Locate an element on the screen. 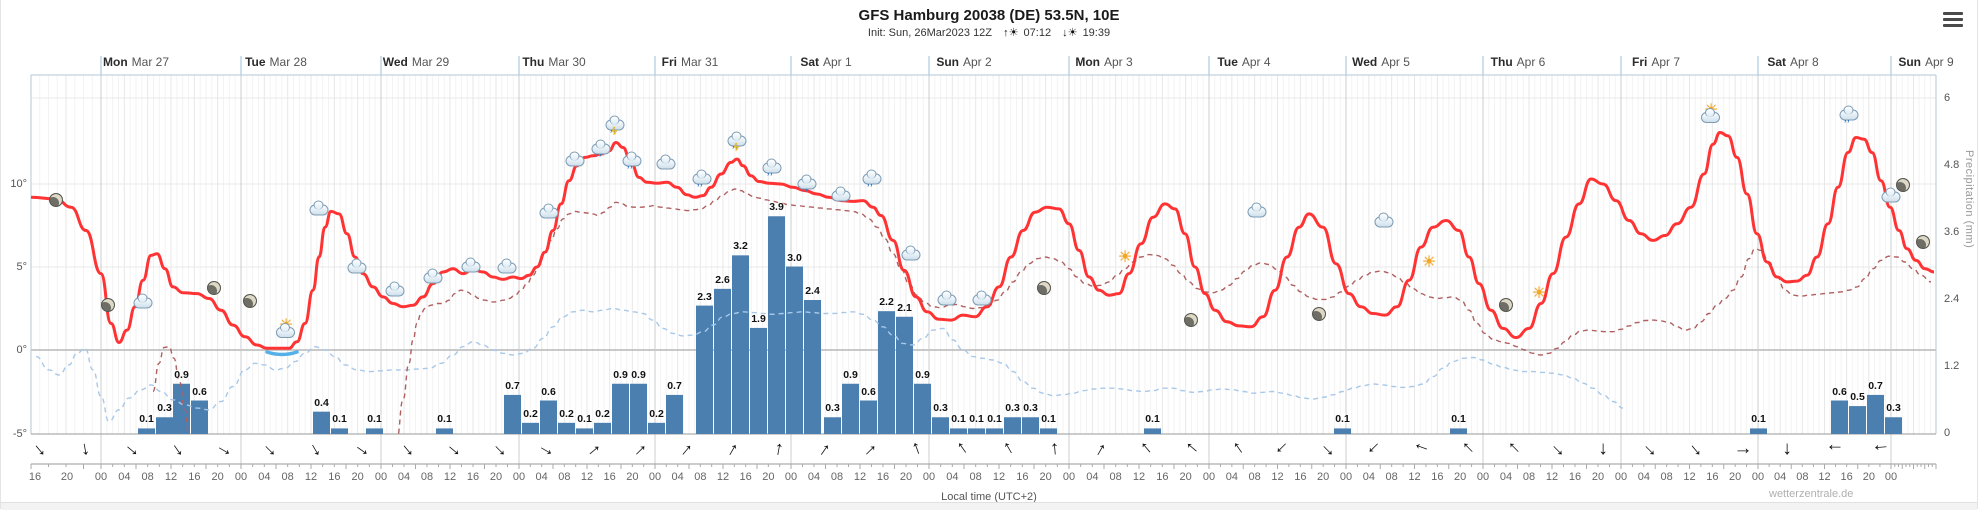 The image size is (1978, 510). day-date: Apr 3 is located at coordinates (1118, 62).